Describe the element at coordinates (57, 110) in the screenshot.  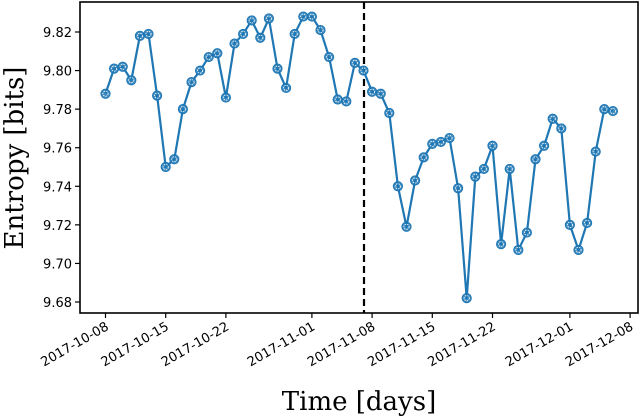
I see `y-tick-label: 9.78` at that location.